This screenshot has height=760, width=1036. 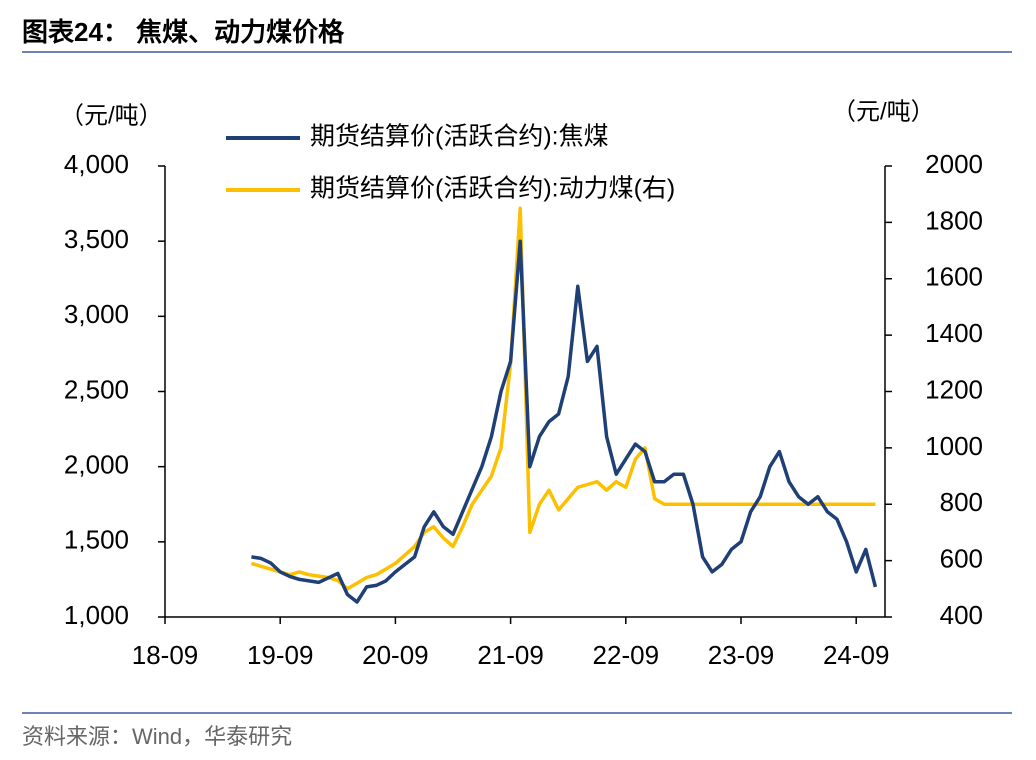 What do you see at coordinates (961, 615) in the screenshot?
I see `y2-tick-label: 400` at bounding box center [961, 615].